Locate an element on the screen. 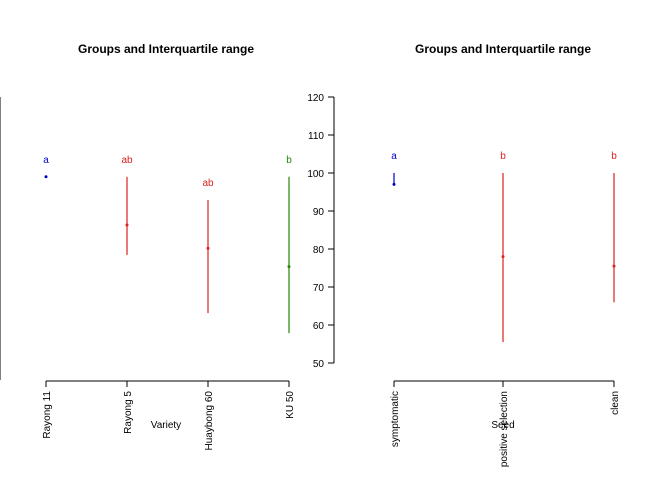 The image size is (672, 480). x-tick-label: KU 50 is located at coordinates (290, 405).